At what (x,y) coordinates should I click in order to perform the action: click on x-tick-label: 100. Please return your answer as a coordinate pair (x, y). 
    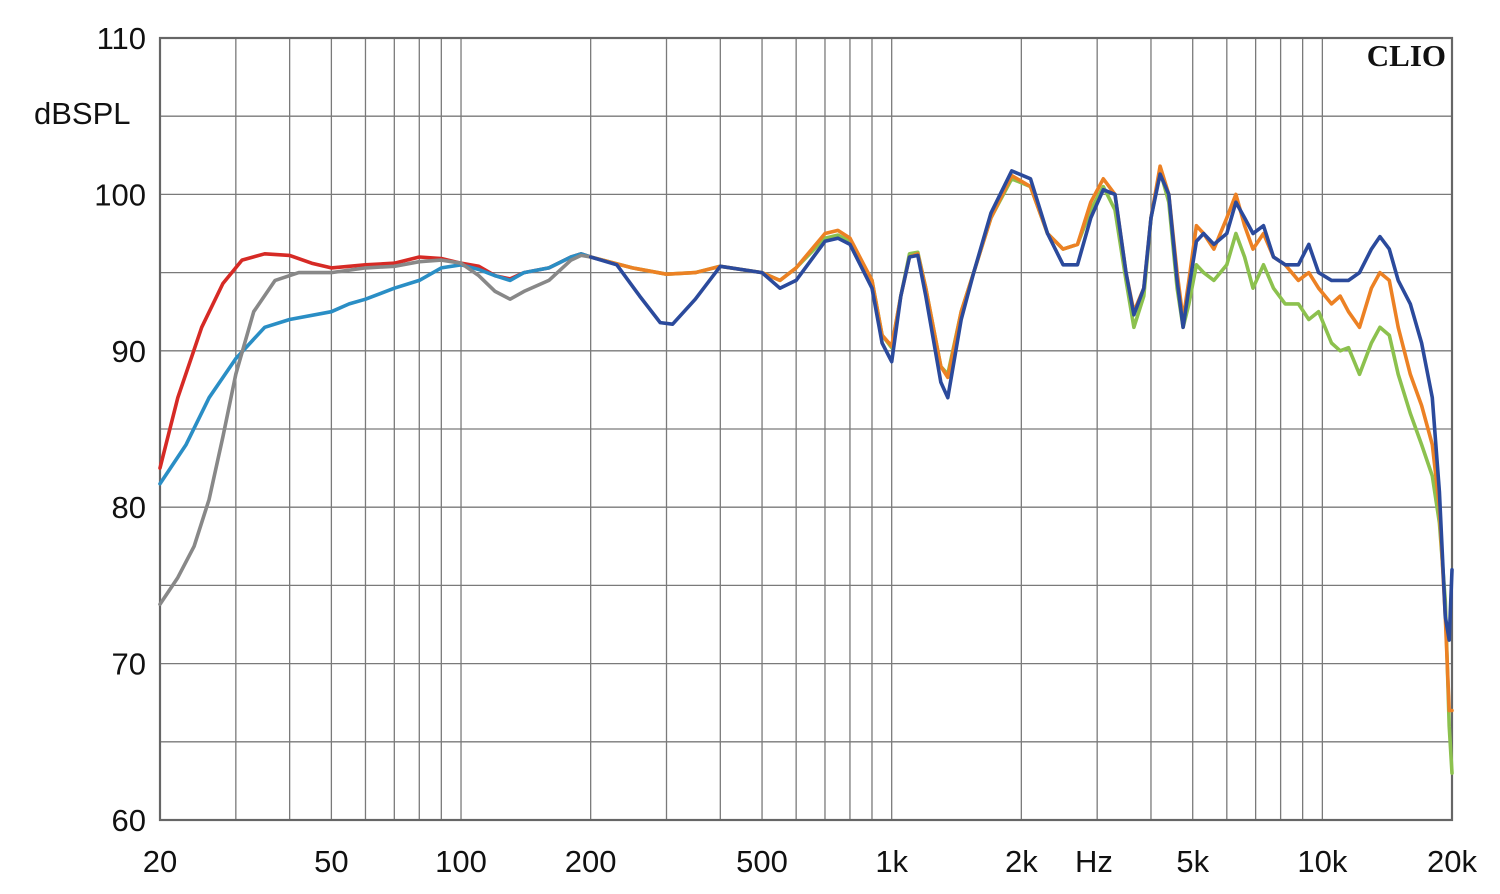
    Looking at the image, I should click on (461, 861).